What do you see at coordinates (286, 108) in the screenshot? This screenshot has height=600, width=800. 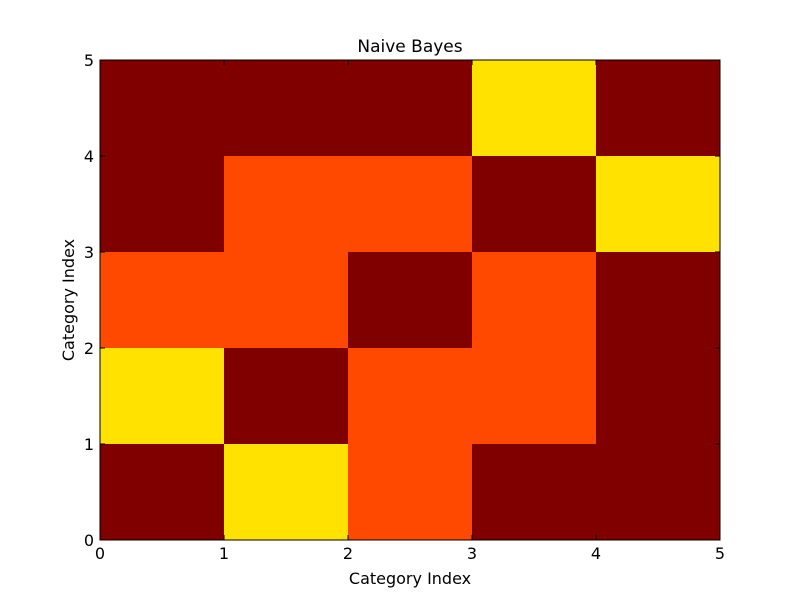 I see `heatmap-cell-r4-c1` at bounding box center [286, 108].